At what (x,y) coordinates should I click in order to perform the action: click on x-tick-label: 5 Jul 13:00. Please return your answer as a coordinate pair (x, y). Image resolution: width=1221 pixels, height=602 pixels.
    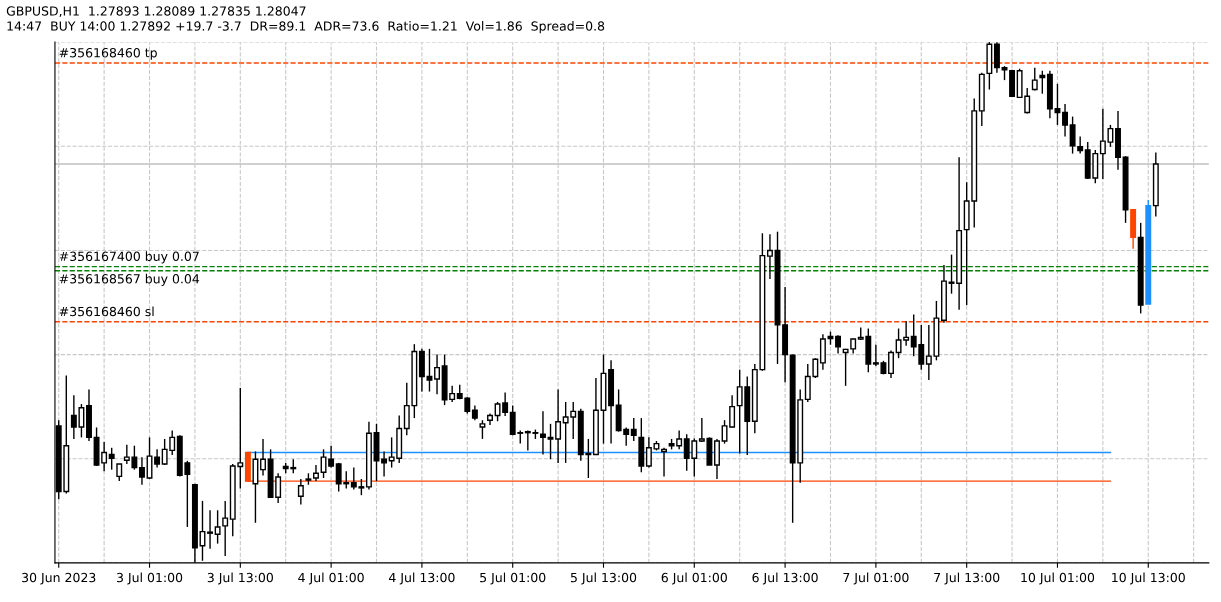
    Looking at the image, I should click on (603, 578).